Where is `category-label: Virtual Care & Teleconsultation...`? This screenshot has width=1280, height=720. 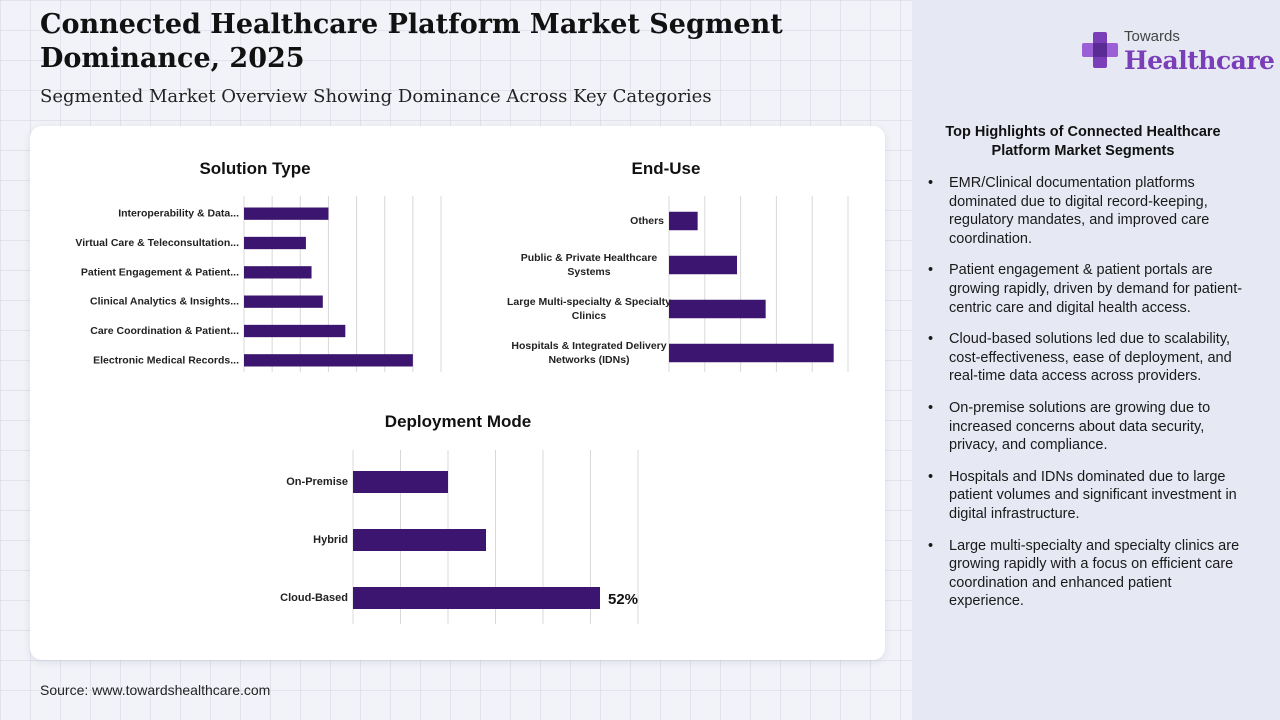 category-label: Virtual Care & Teleconsultation... is located at coordinates (157, 243).